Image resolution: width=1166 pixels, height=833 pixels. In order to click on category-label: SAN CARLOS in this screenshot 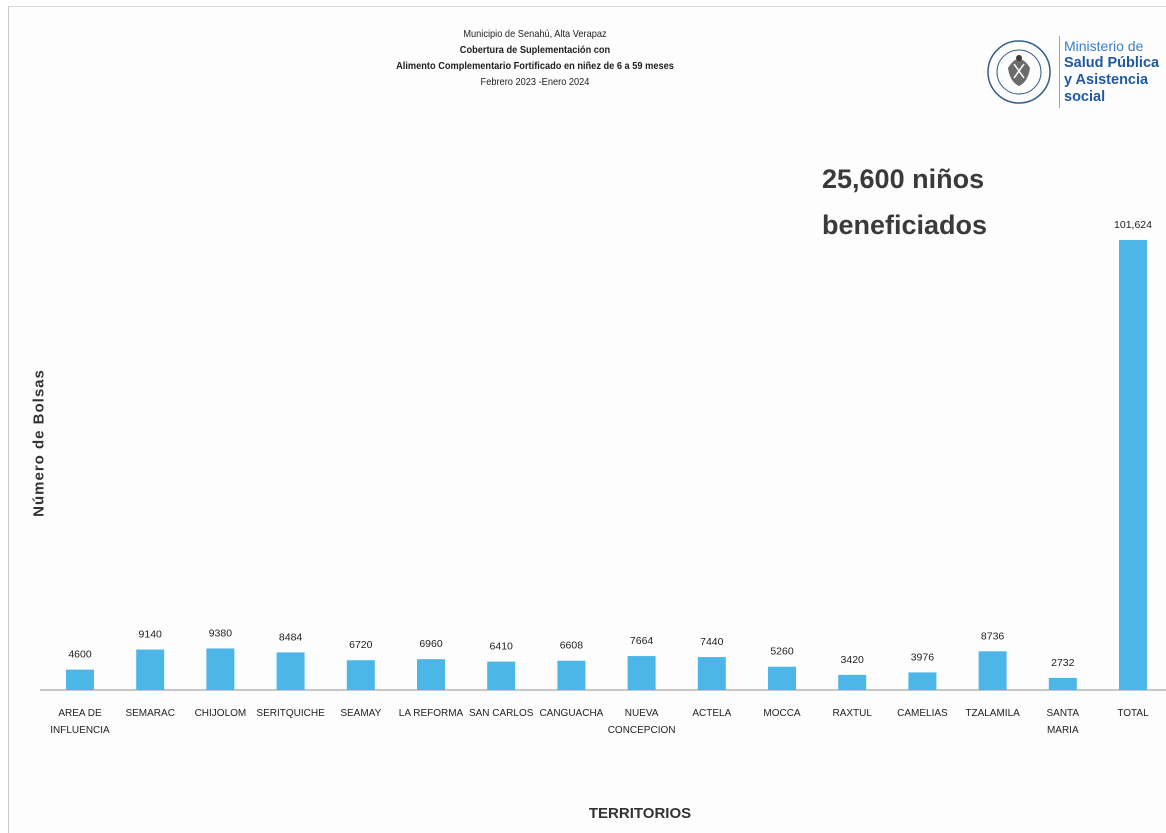, I will do `click(501, 713)`.